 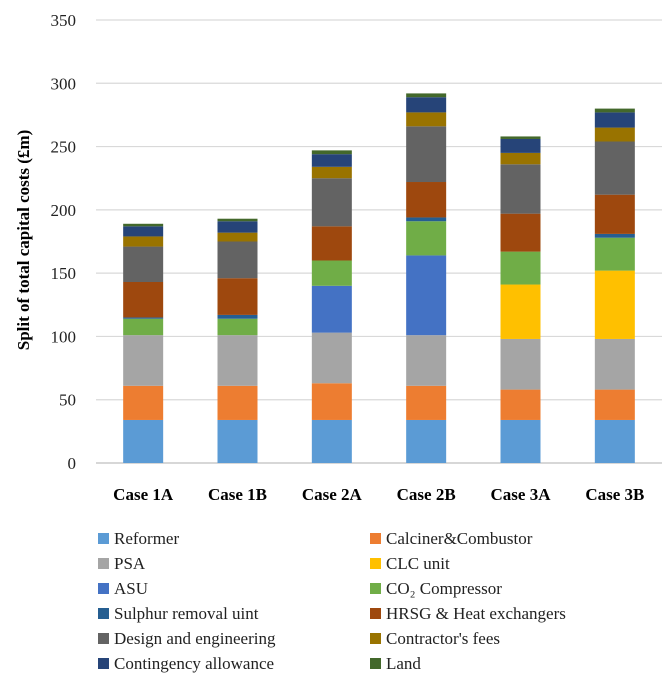 What do you see at coordinates (195, 638) in the screenshot?
I see `legend-label: Design and engineering` at bounding box center [195, 638].